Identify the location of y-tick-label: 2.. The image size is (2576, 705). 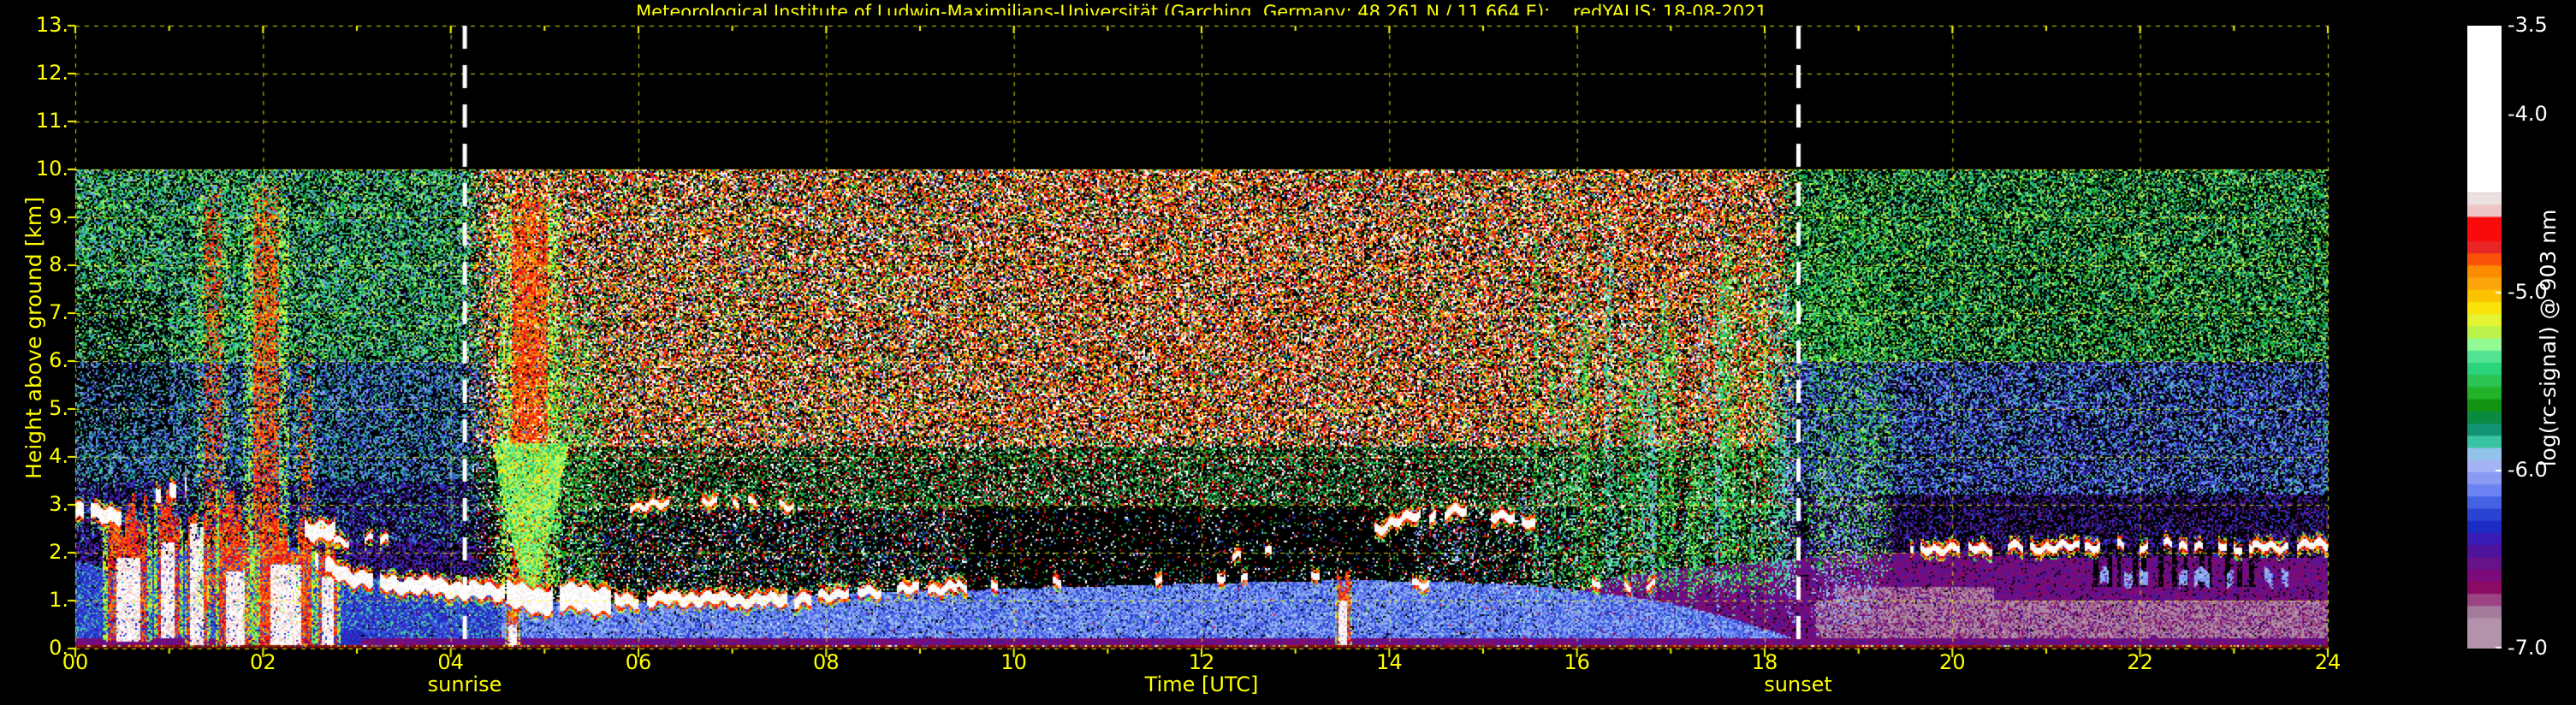
(58, 552).